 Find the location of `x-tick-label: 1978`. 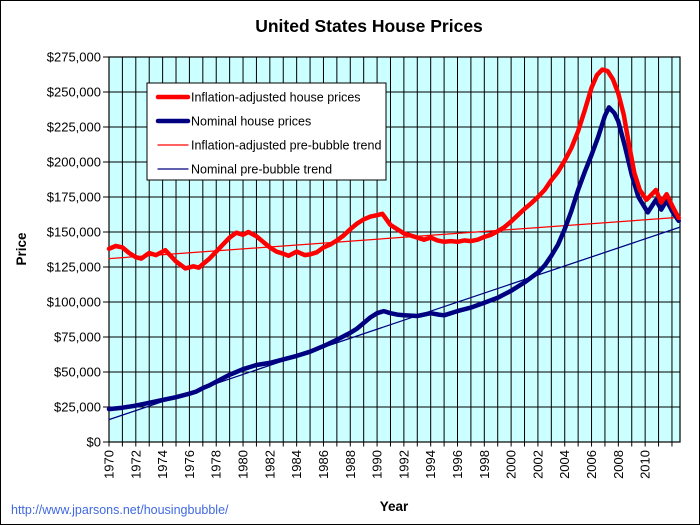

x-tick-label: 1978 is located at coordinates (216, 464).